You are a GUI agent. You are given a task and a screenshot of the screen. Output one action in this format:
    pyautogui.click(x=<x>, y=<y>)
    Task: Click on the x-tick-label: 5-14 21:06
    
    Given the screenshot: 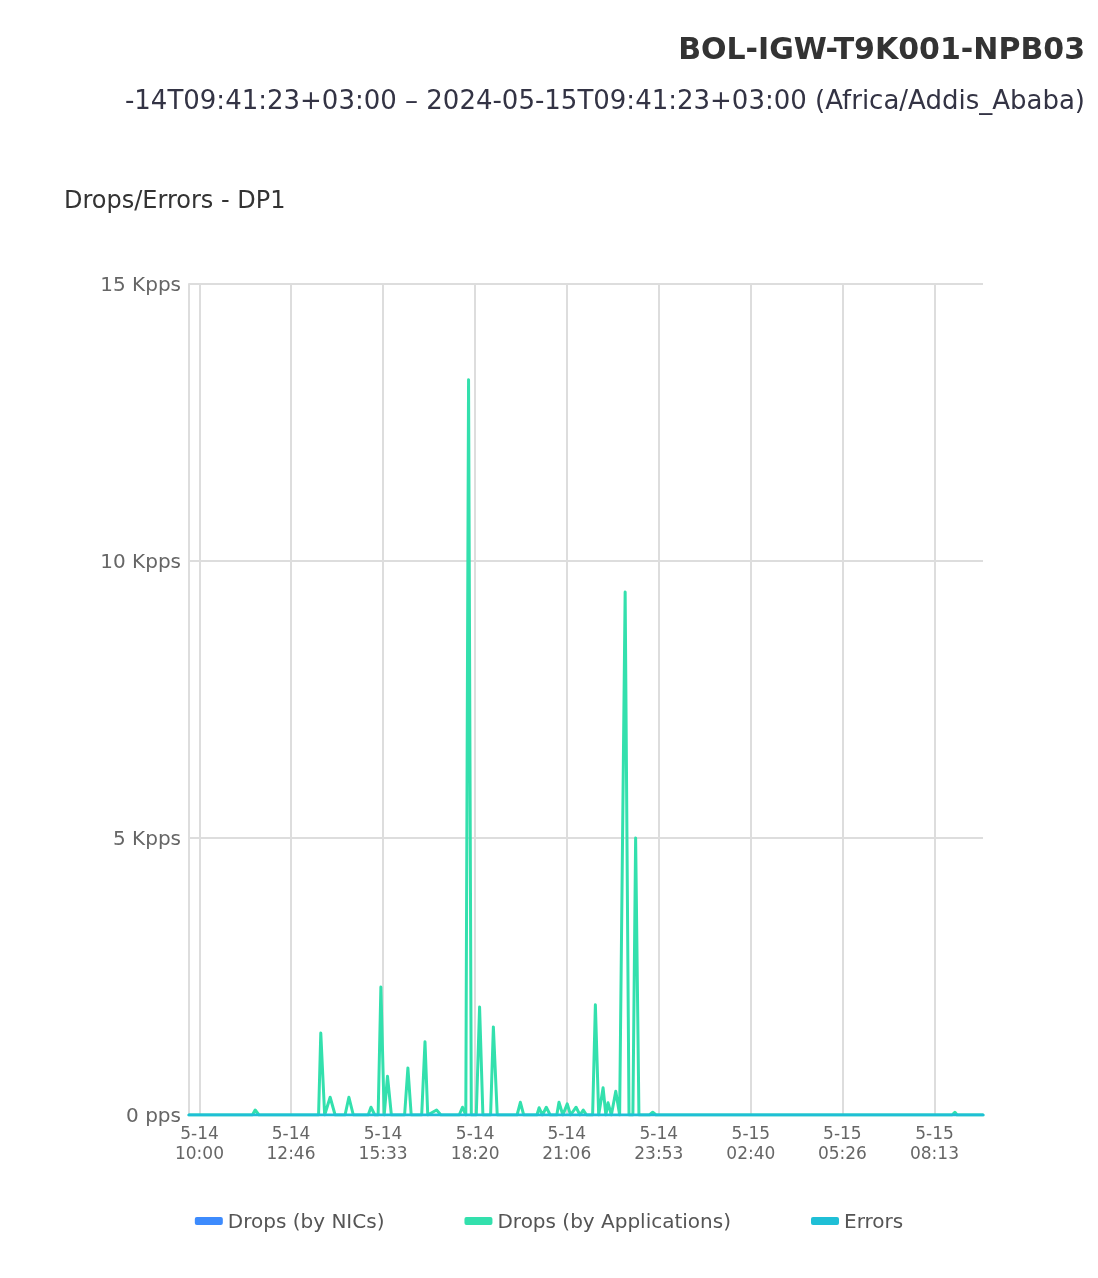 What is the action you would take?
    pyautogui.click(x=567, y=1143)
    